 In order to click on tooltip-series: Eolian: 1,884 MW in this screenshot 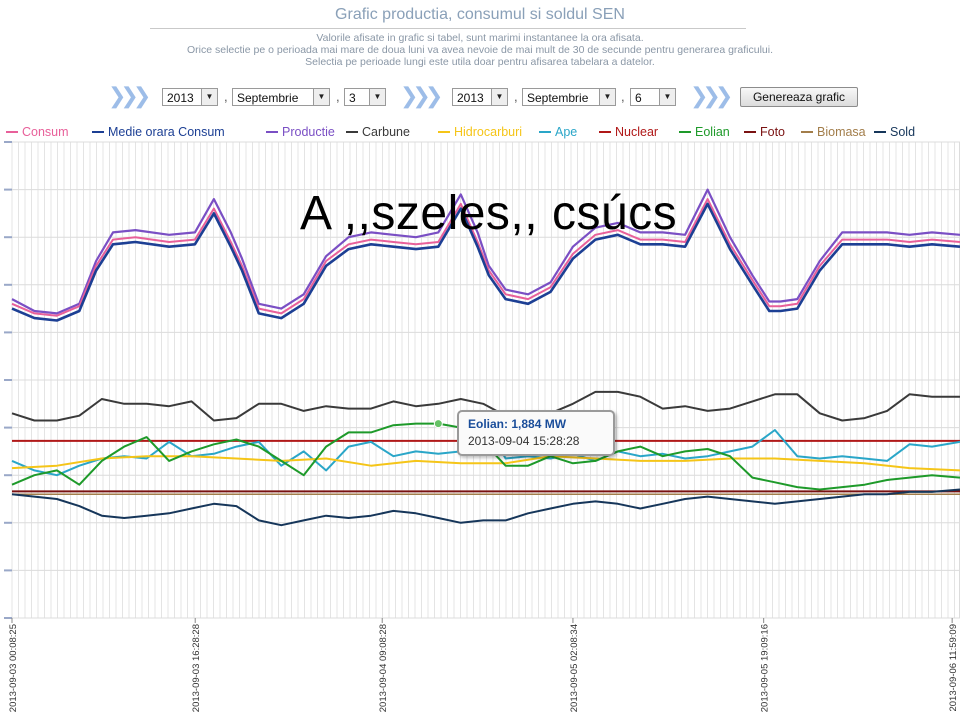, I will do `click(517, 424)`.